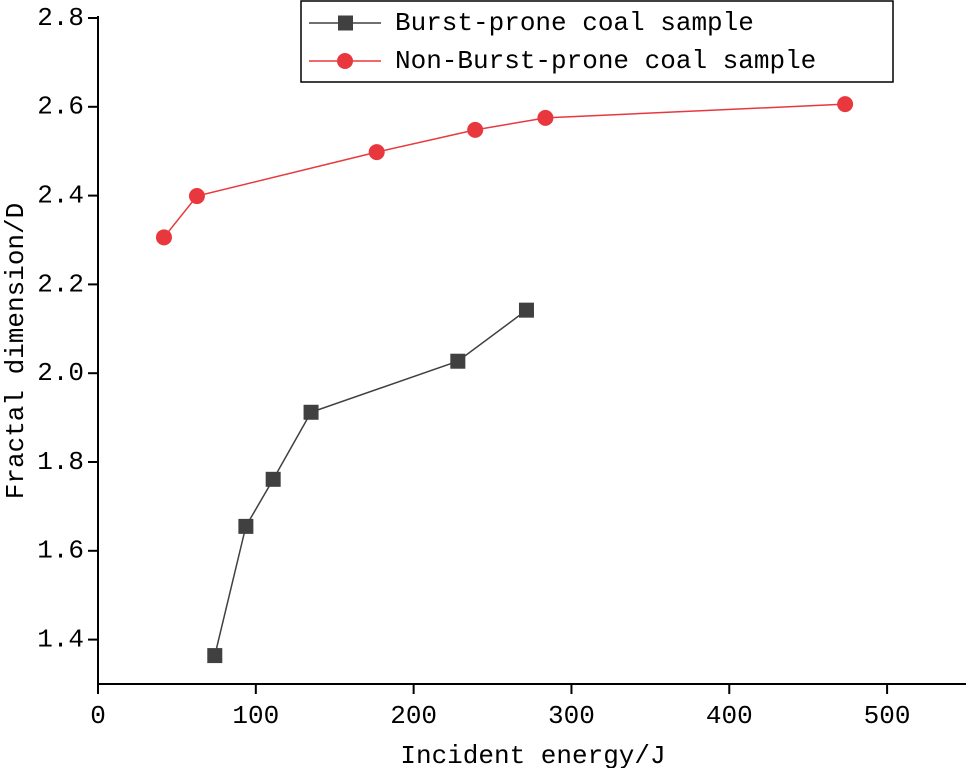 This screenshot has width=967, height=768. What do you see at coordinates (597, 41) in the screenshot?
I see `legend-box` at bounding box center [597, 41].